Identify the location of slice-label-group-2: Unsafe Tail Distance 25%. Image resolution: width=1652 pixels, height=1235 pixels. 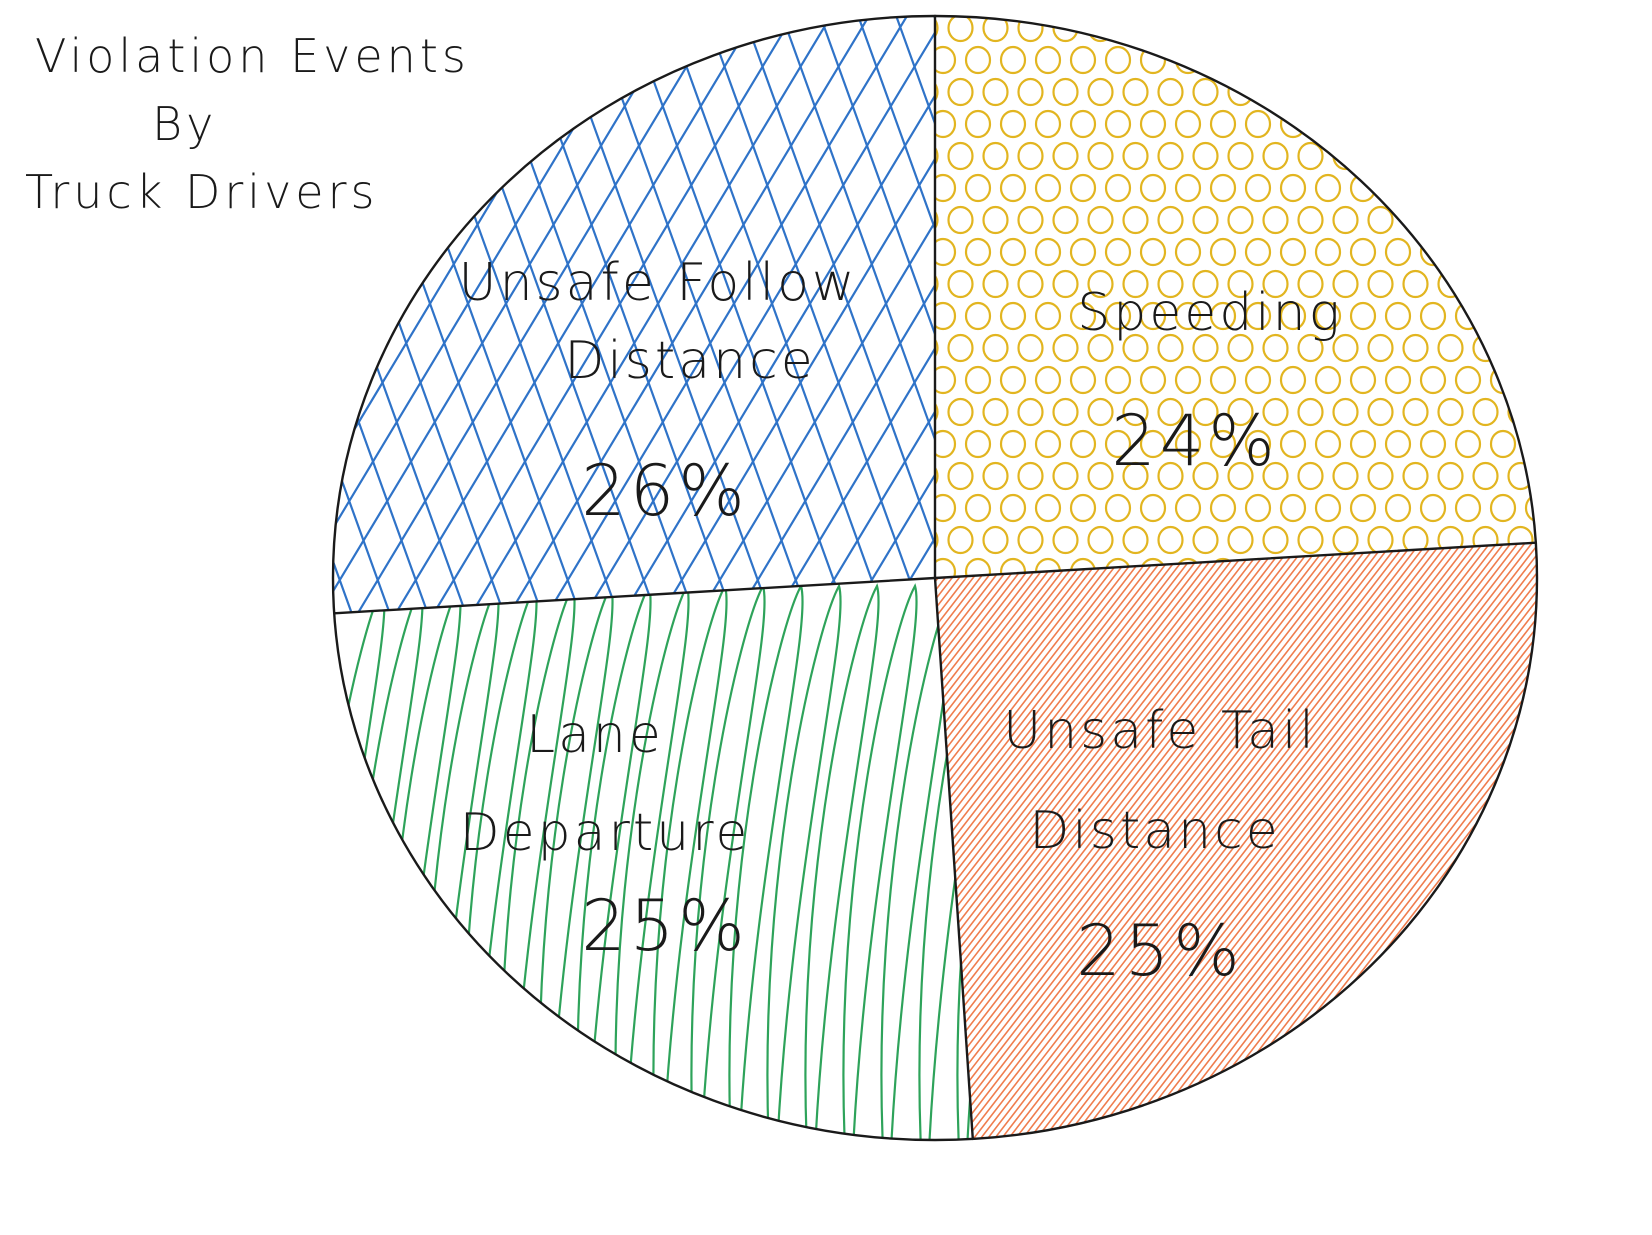
(1160, 846).